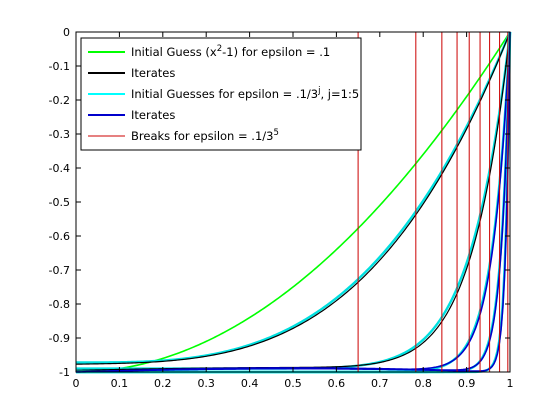  What do you see at coordinates (380, 383) in the screenshot?
I see `x-tick-label: 0.7` at bounding box center [380, 383].